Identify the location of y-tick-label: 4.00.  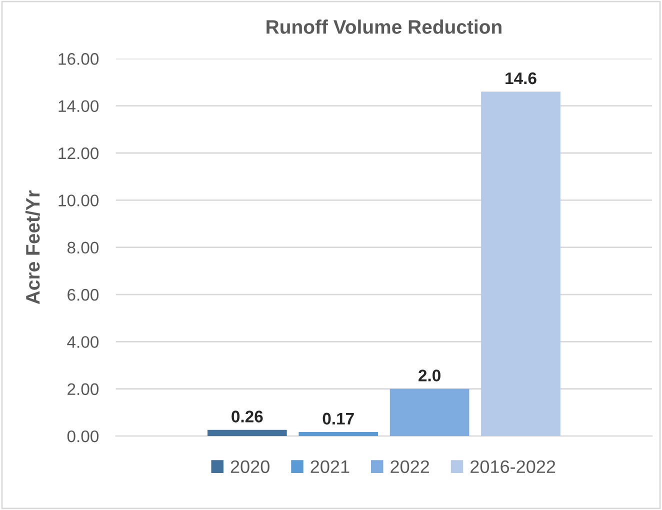
(83, 342).